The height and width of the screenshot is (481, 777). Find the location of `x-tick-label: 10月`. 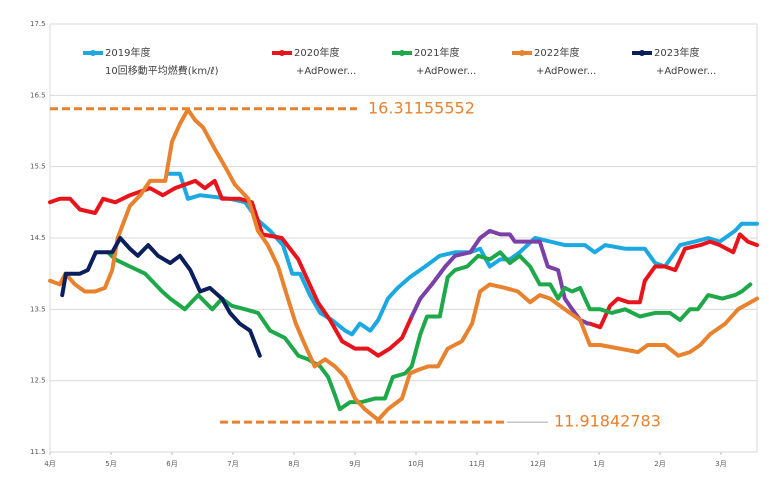

x-tick-label: 10月 is located at coordinates (416, 464).